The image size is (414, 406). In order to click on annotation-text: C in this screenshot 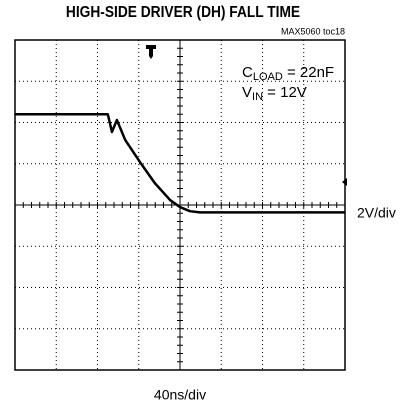, I will do `click(247, 72)`.